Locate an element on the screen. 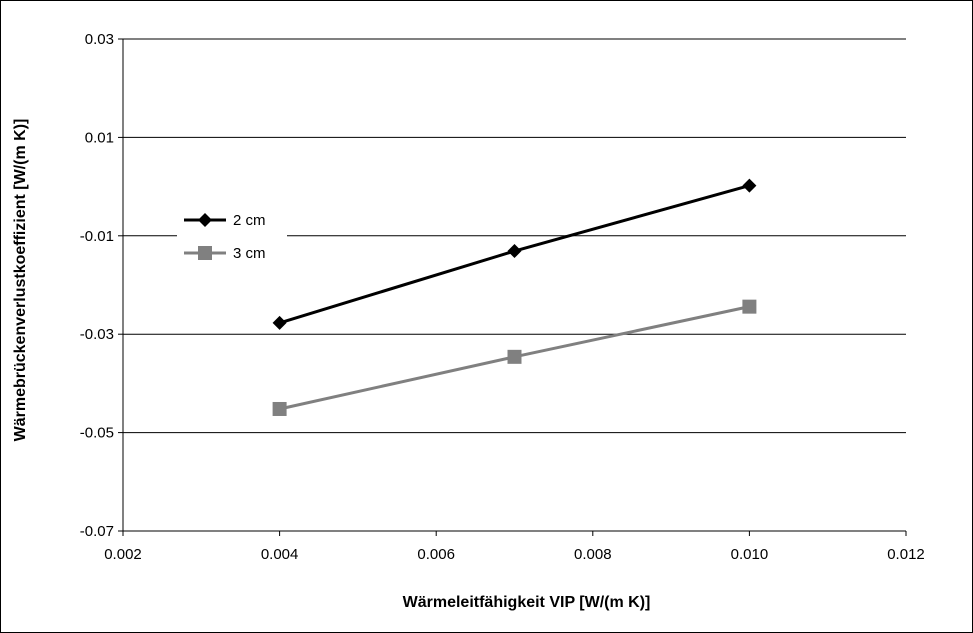  y-tick-label: -0.07 is located at coordinates (97, 531).